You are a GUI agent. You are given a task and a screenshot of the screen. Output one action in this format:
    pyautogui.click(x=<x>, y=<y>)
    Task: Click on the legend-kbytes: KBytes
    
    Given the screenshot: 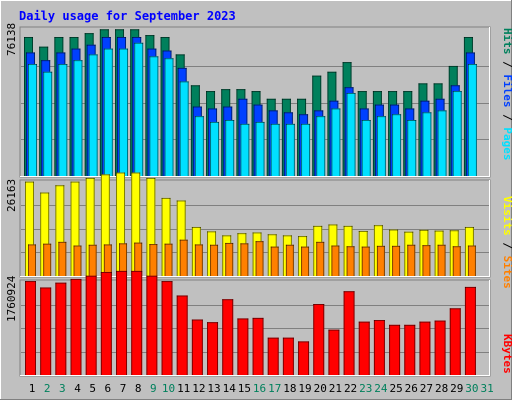 What is the action you would take?
    pyautogui.click(x=506, y=354)
    